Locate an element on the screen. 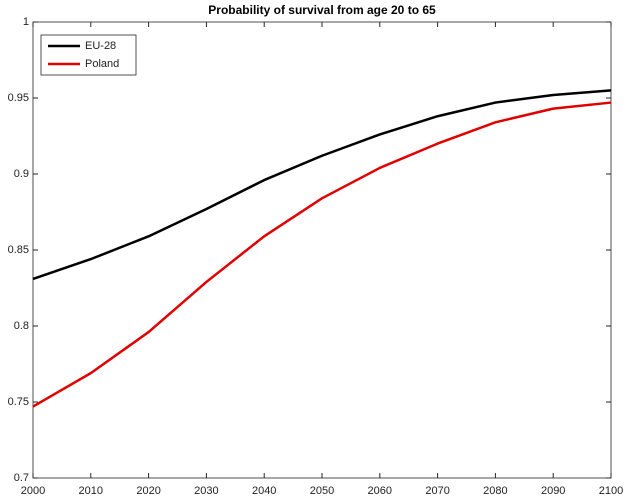 This screenshot has height=501, width=626. x-tick-label: 2060 is located at coordinates (380, 491).